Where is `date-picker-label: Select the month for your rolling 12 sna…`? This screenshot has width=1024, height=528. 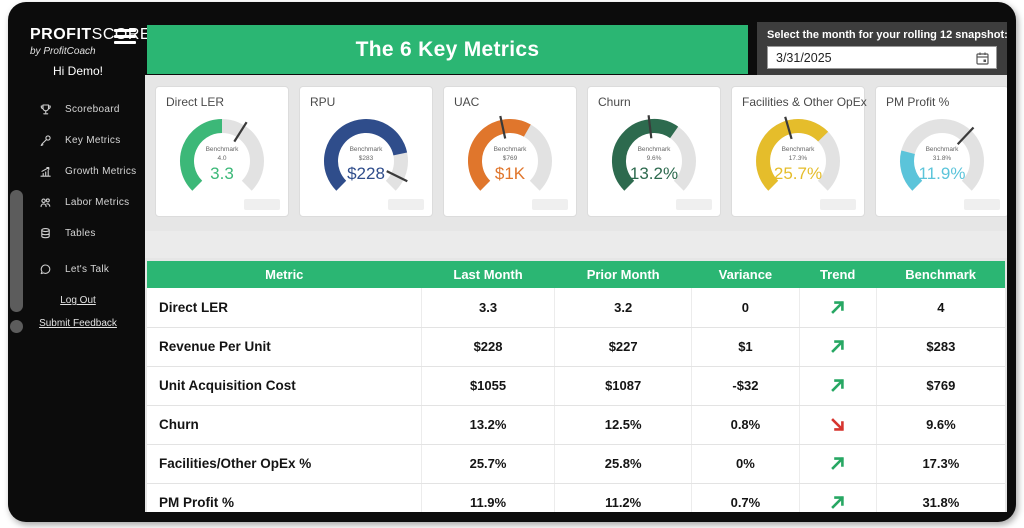 date-picker-label: Select the month for your rolling 12 sna… is located at coordinates (887, 35).